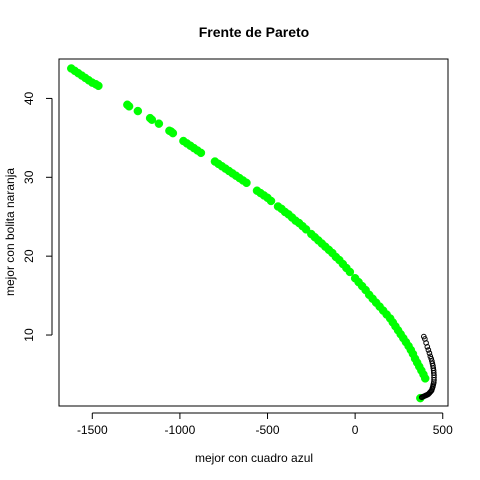 This screenshot has height=480, width=480. What do you see at coordinates (37, 216) in the screenshot?
I see `y-axis: 10 20 30 40` at bounding box center [37, 216].